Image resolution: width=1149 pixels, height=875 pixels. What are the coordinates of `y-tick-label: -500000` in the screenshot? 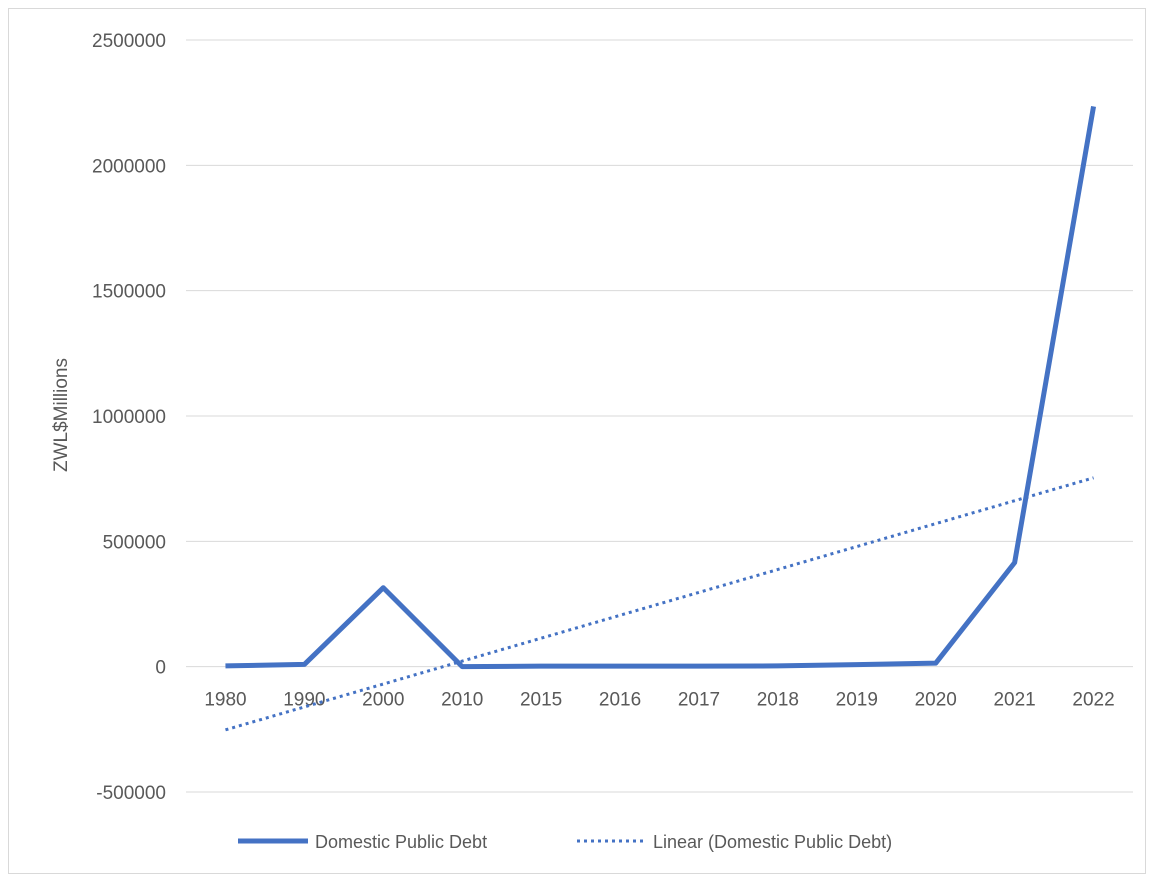 It's located at (131, 793).